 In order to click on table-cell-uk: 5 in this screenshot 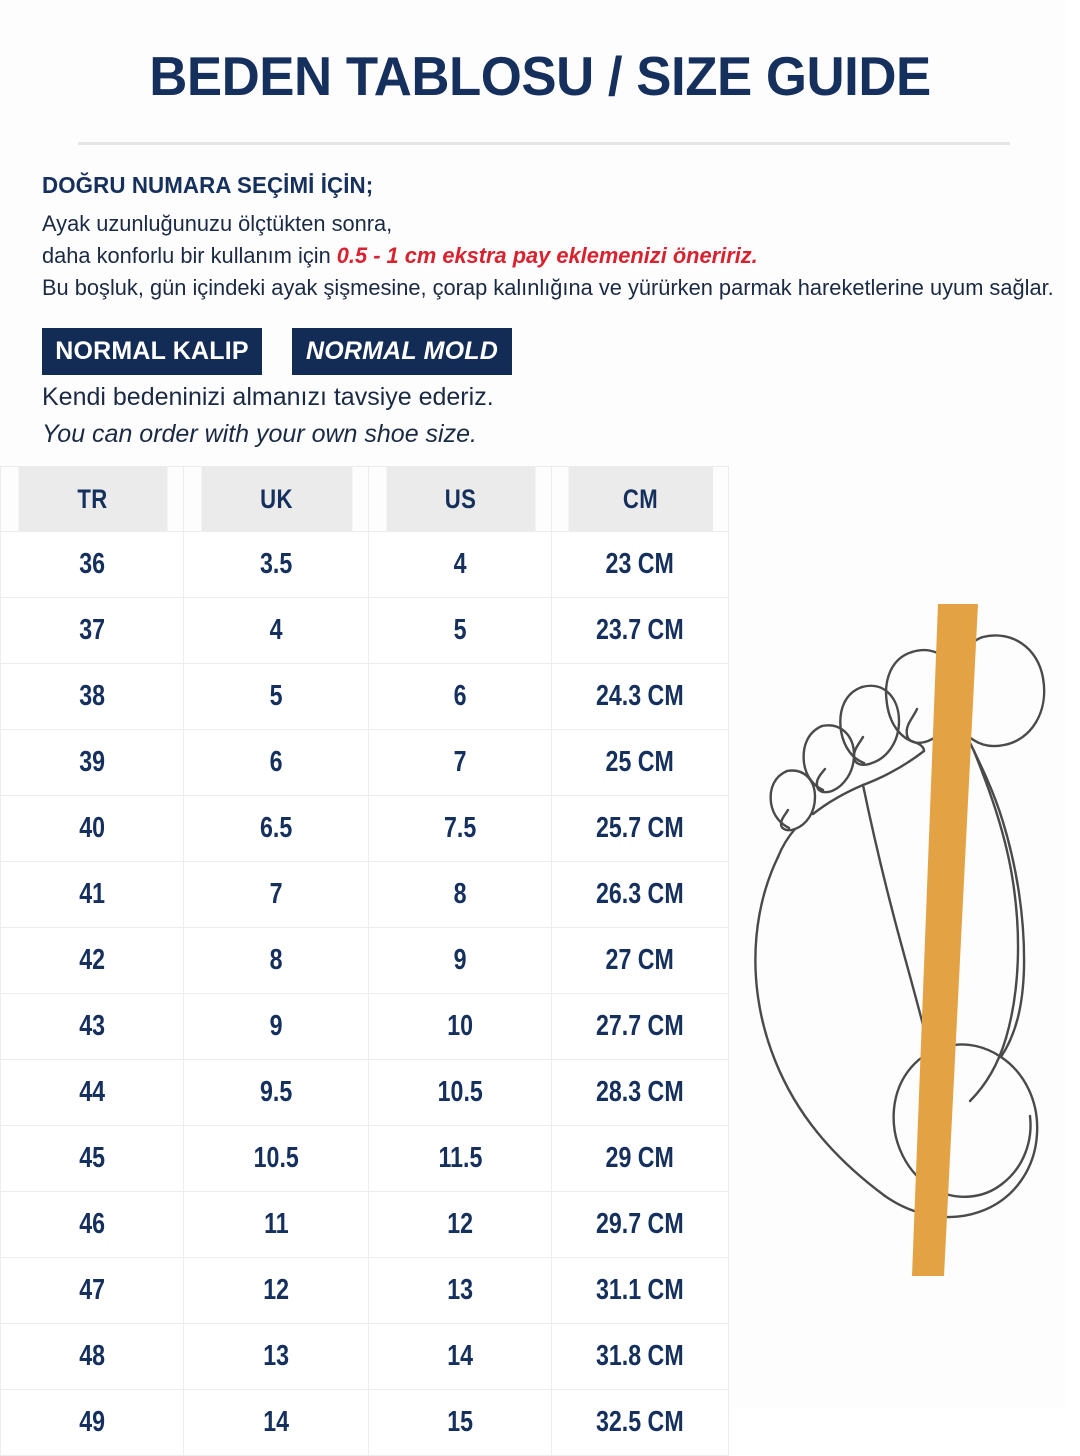, I will do `click(276, 696)`.